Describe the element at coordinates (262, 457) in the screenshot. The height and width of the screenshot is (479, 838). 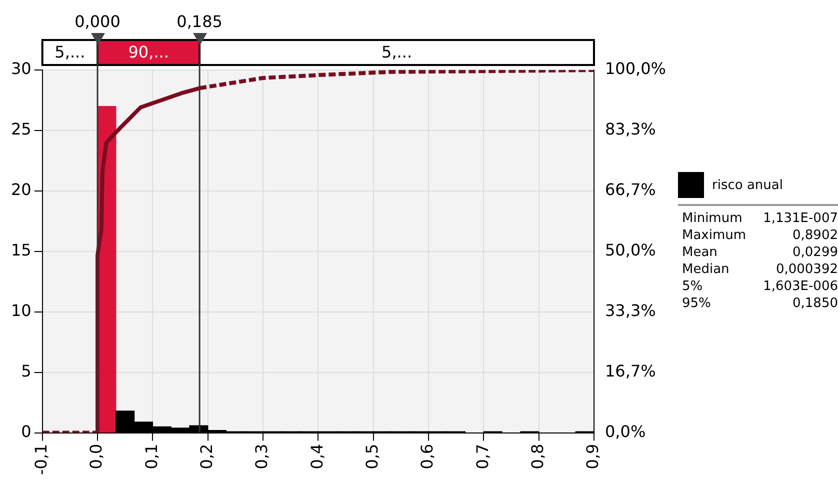
I see `x-tick-label: 0,3` at that location.